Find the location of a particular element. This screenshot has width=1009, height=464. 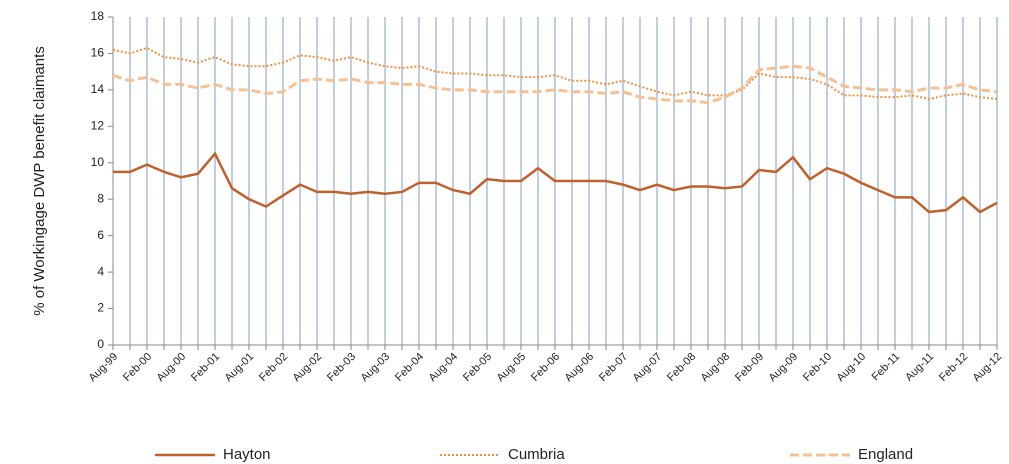

x-tick-label: Feb-11 is located at coordinates (886, 367).